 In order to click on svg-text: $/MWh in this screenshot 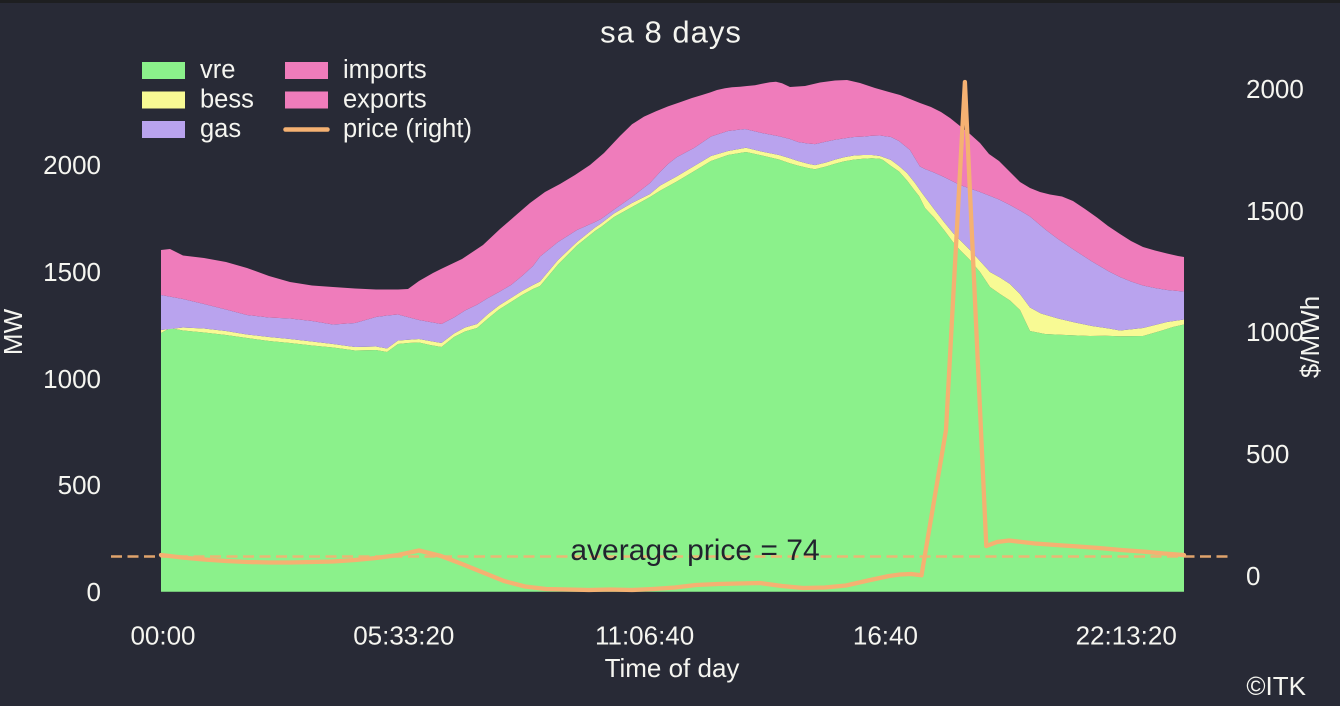, I will do `click(1310, 337)`.